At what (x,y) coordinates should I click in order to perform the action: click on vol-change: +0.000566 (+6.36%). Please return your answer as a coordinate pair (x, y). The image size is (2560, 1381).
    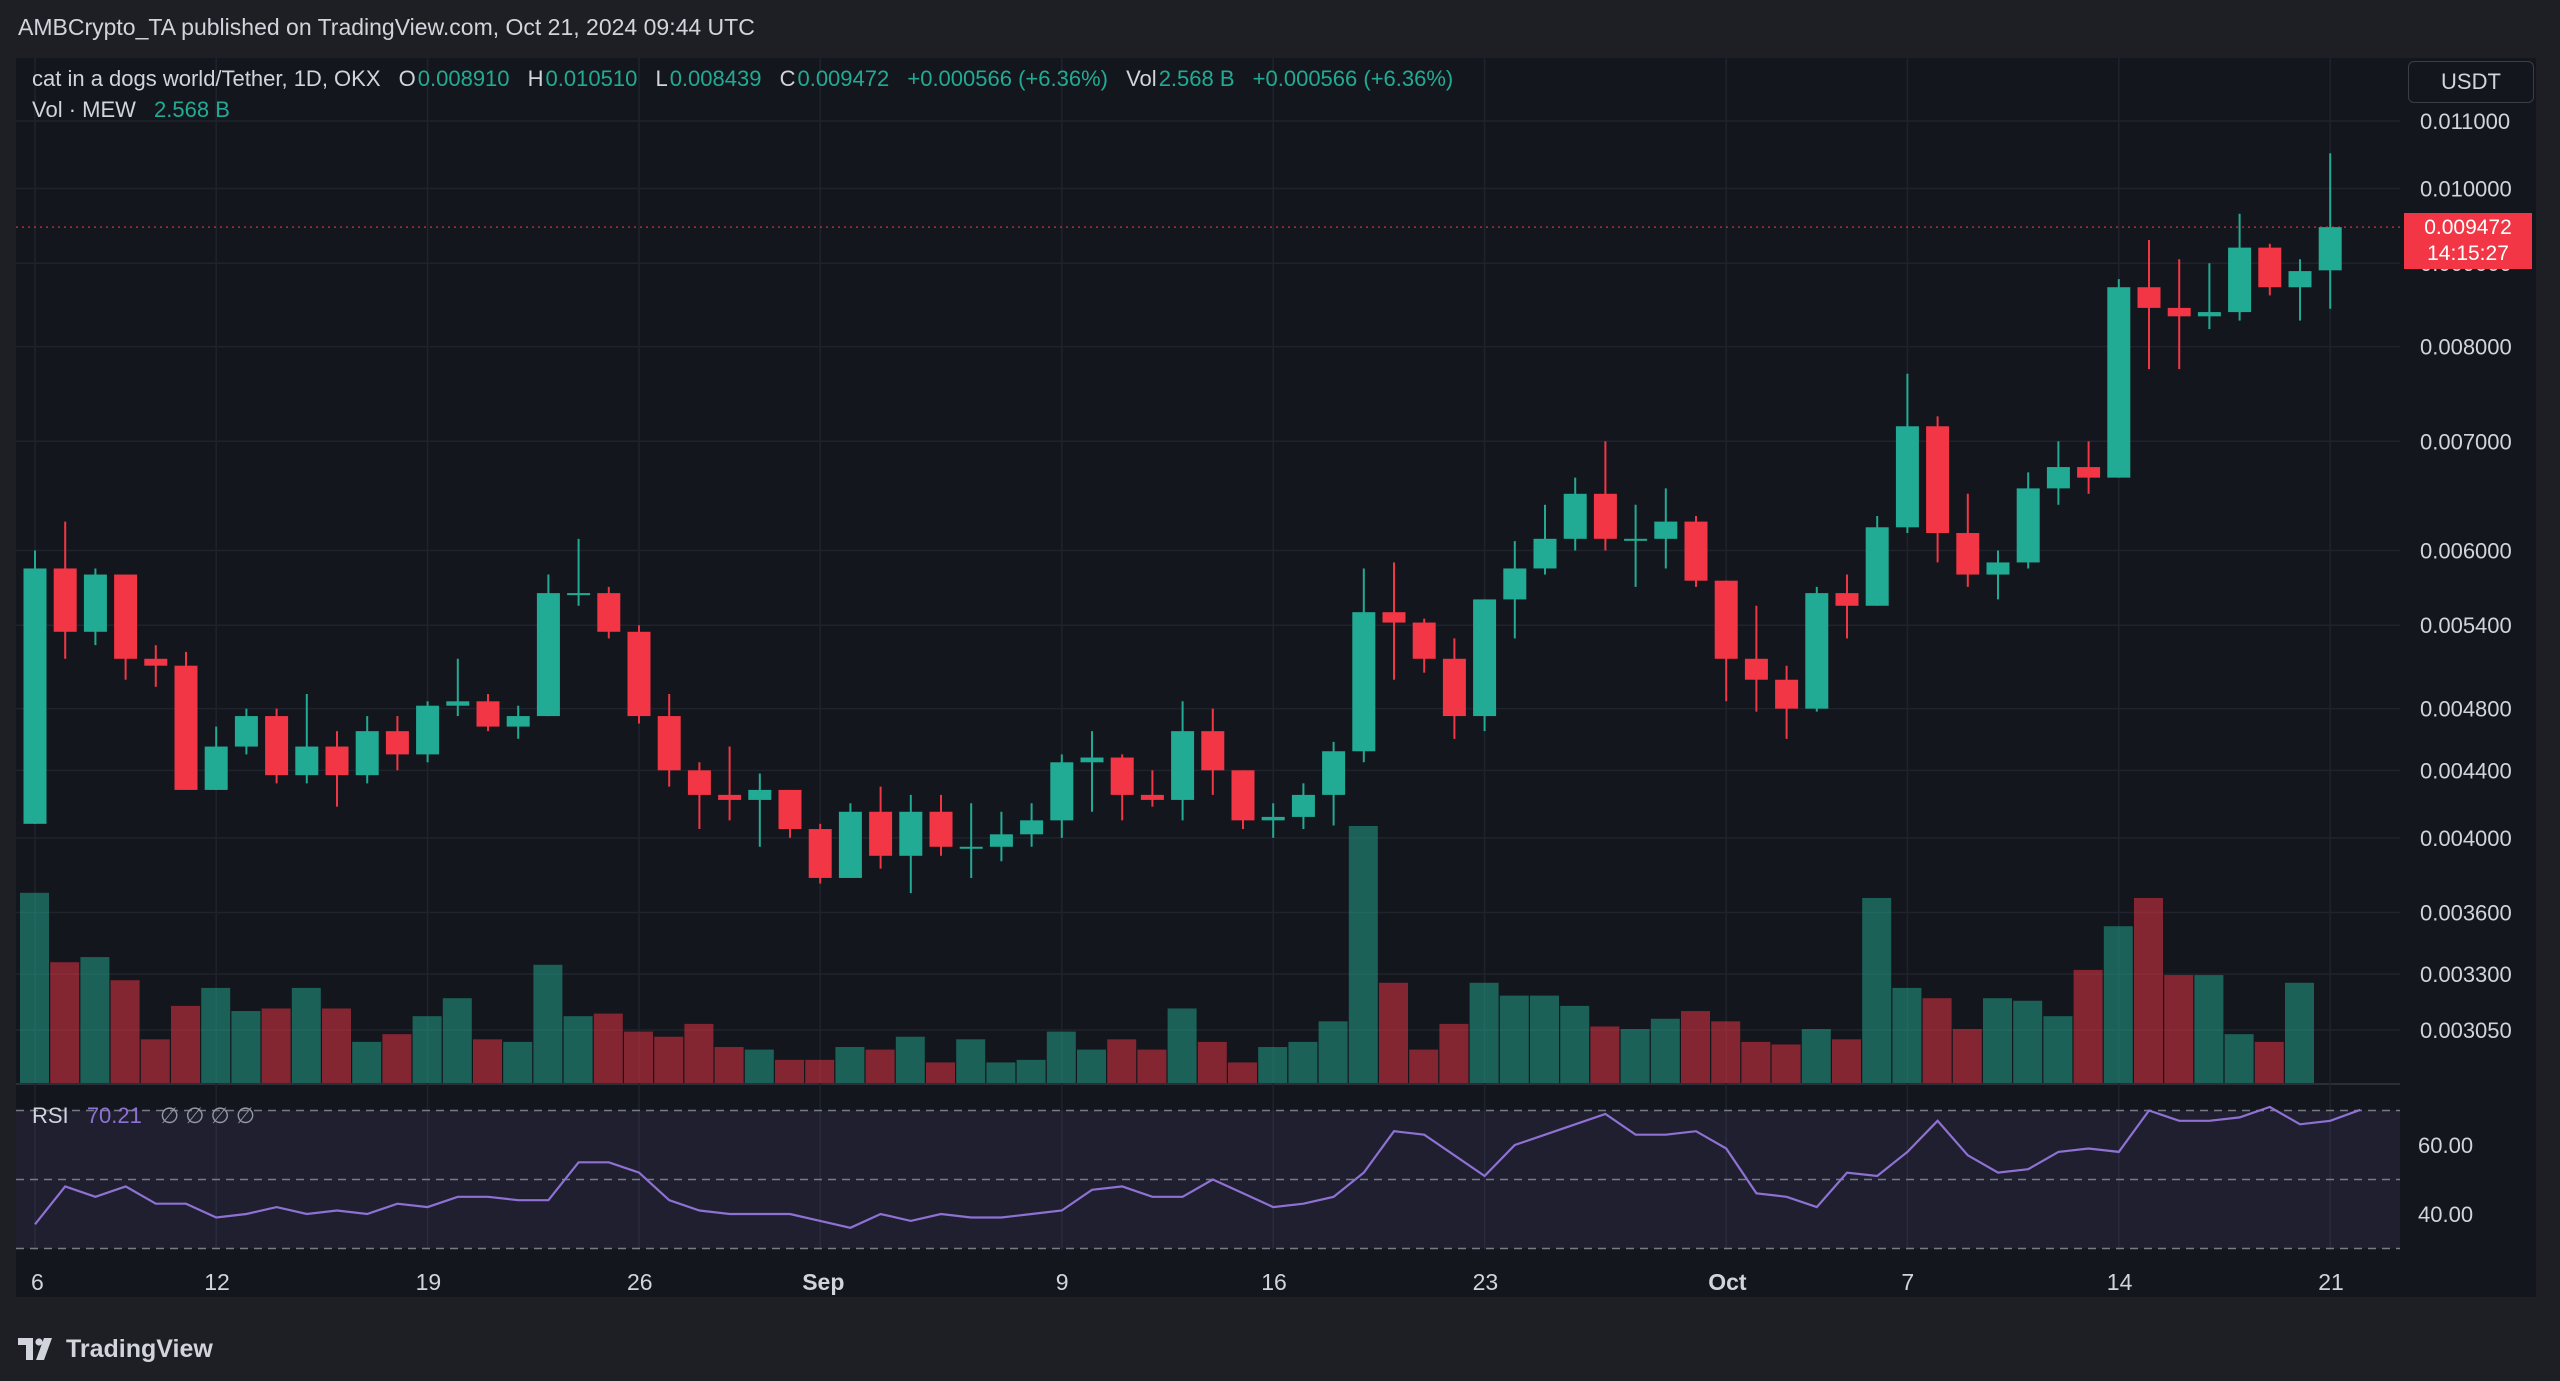
    Looking at the image, I should click on (1353, 78).